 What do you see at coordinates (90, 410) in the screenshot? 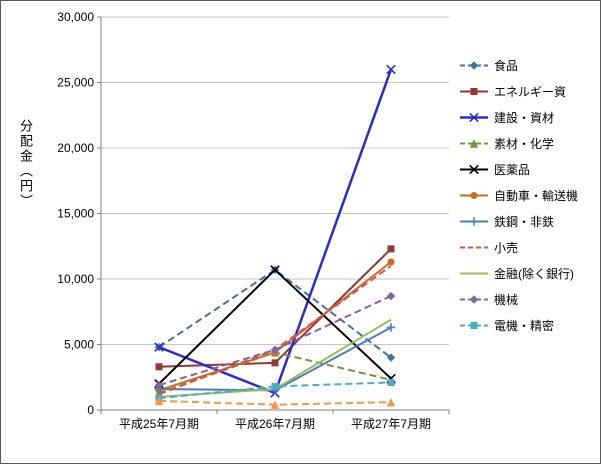
I see `y-tick-label: 0` at bounding box center [90, 410].